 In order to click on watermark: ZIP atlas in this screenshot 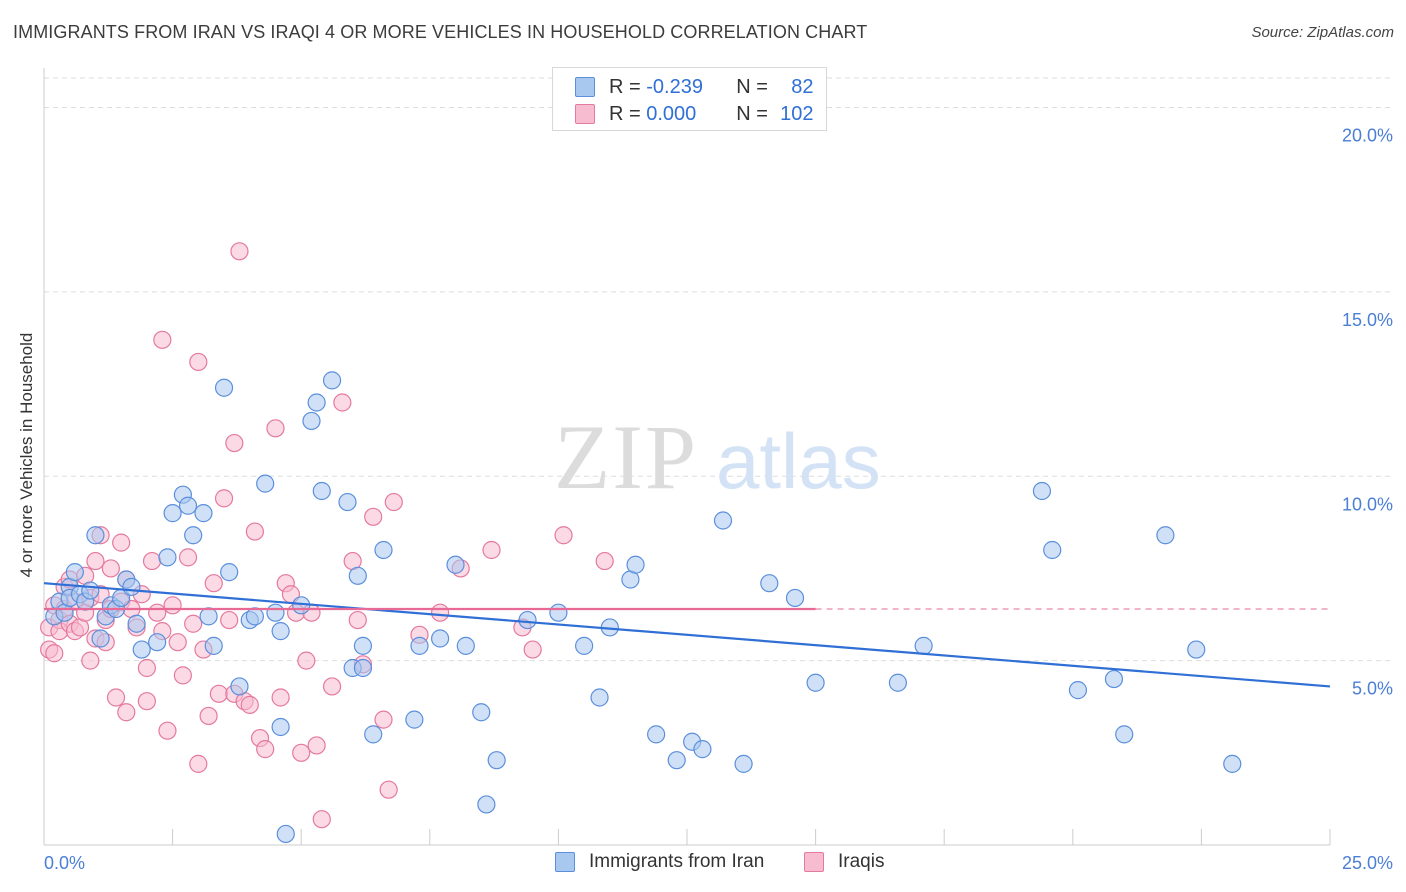, I will do `click(717, 457)`.